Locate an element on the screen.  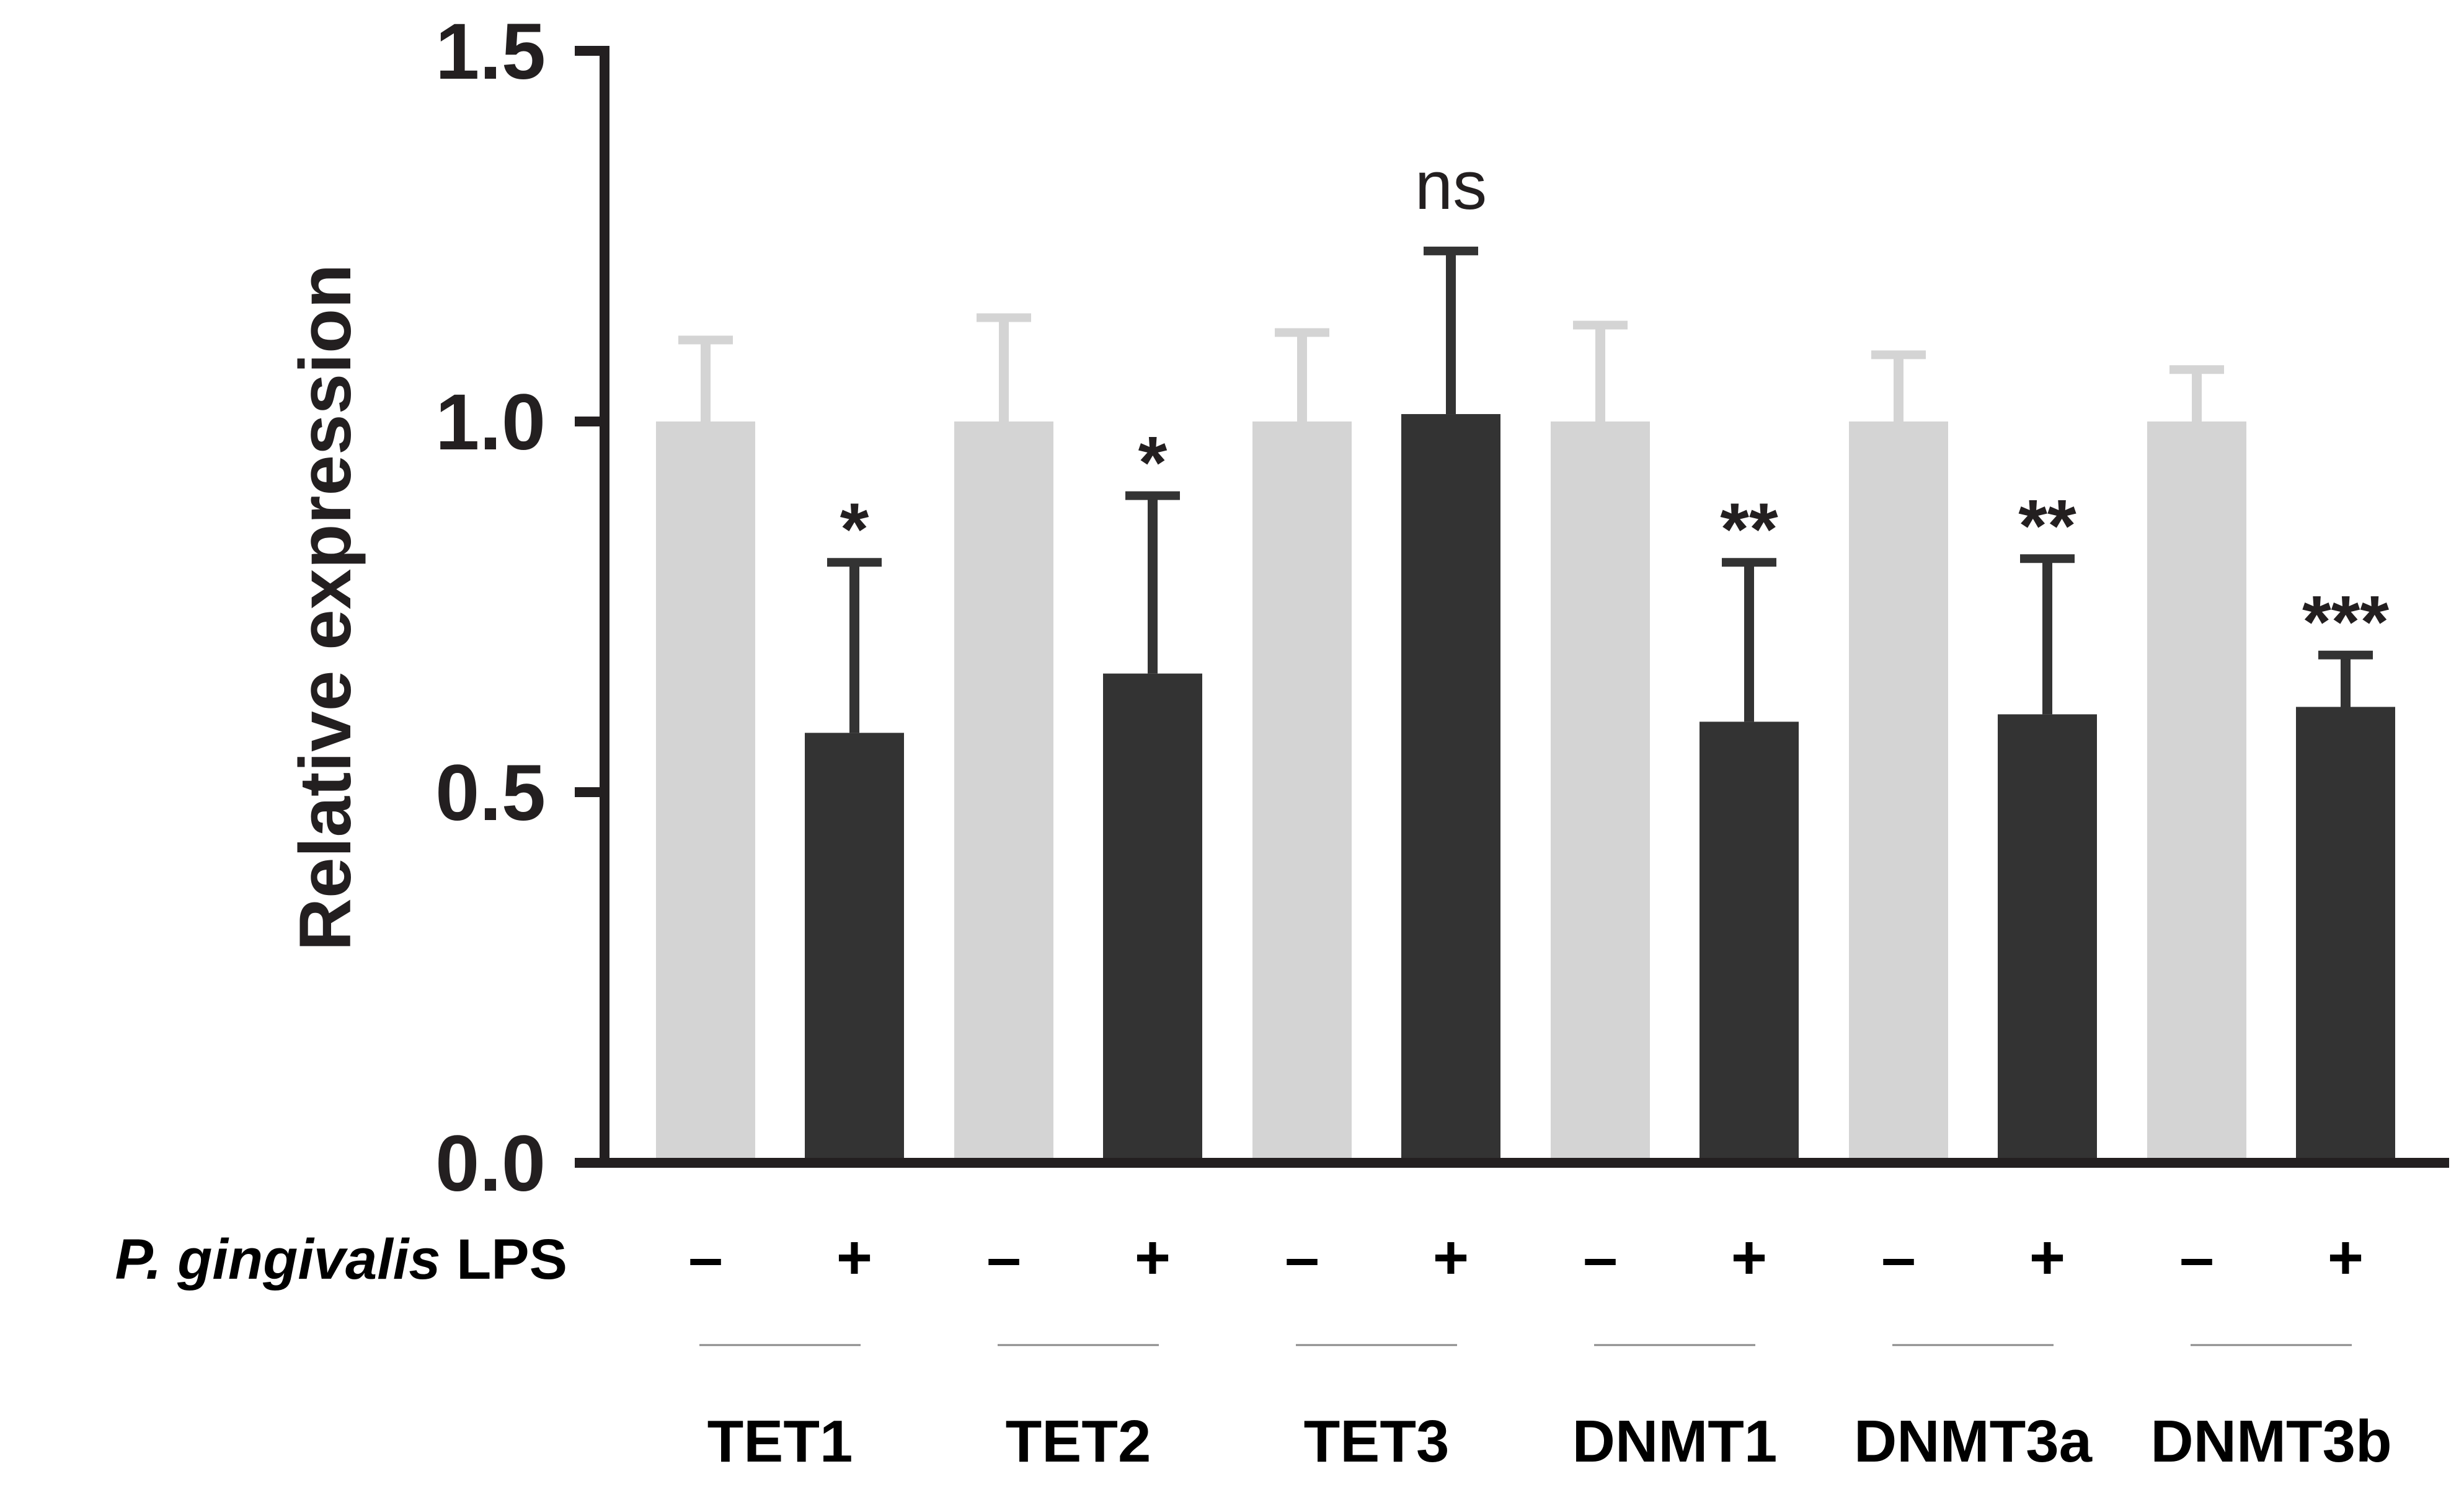
category-label-dnmt3a: DNMT3a is located at coordinates (1974, 1441).